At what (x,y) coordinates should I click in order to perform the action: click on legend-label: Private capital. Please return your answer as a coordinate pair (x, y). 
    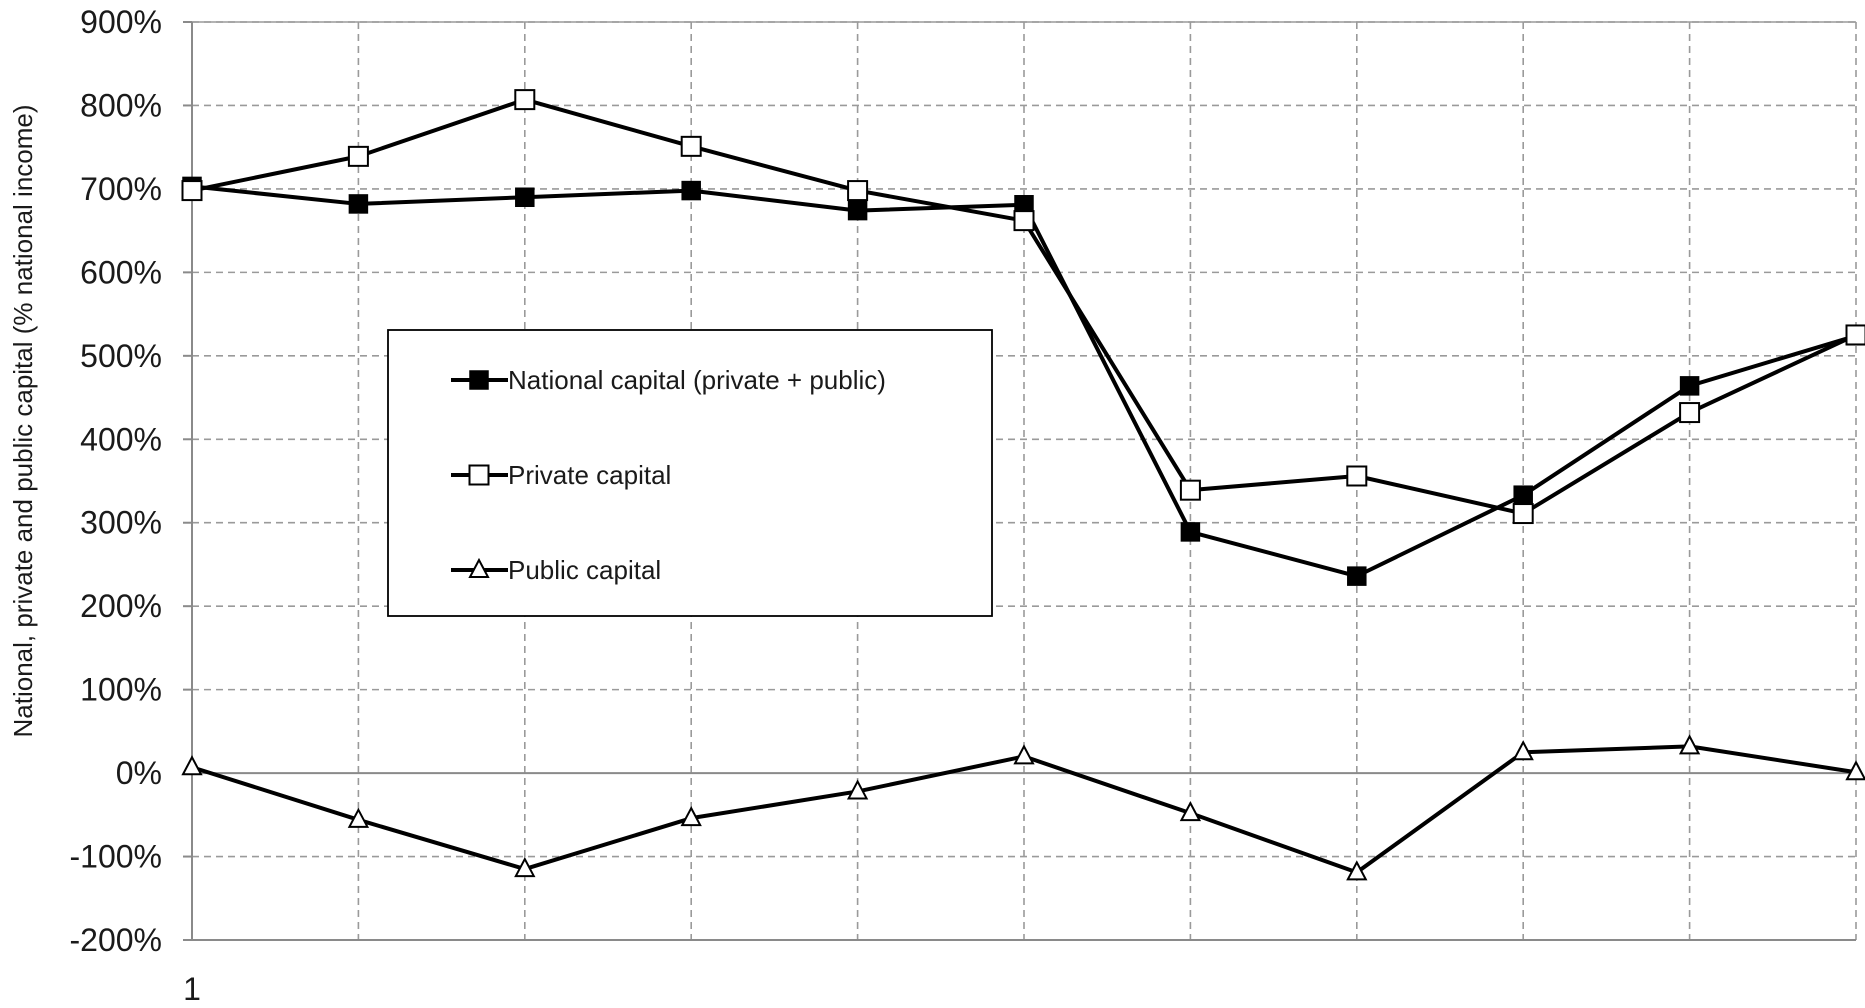
    Looking at the image, I should click on (589, 475).